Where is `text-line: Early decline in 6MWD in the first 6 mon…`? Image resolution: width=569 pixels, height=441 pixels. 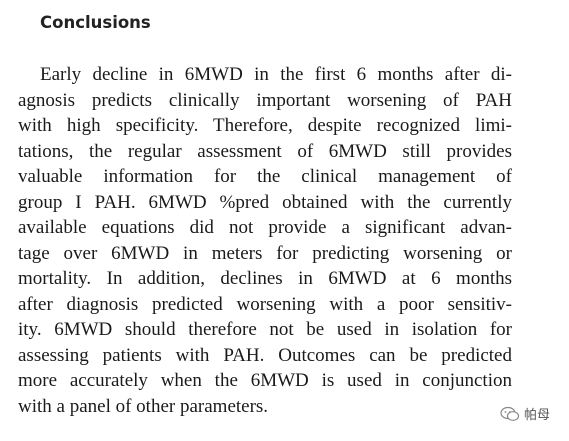 text-line: Early decline in 6MWD in the first 6 mon… is located at coordinates (276, 74).